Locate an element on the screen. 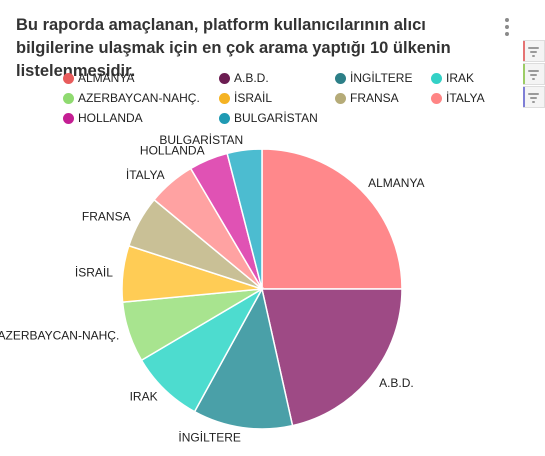 The image size is (545, 456). slice-label: IRAK is located at coordinates (144, 397).